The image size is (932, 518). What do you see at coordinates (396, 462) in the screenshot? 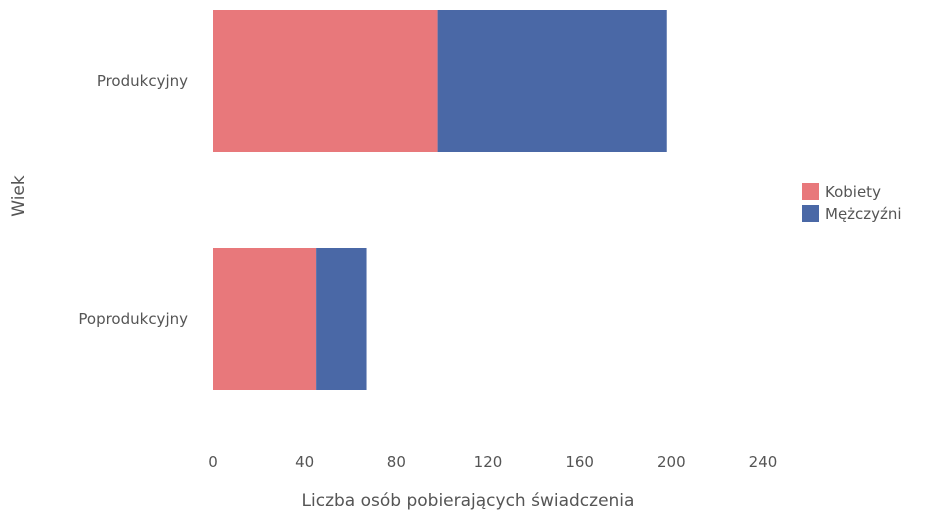
I see `x-tick-label-80: 80` at bounding box center [396, 462].